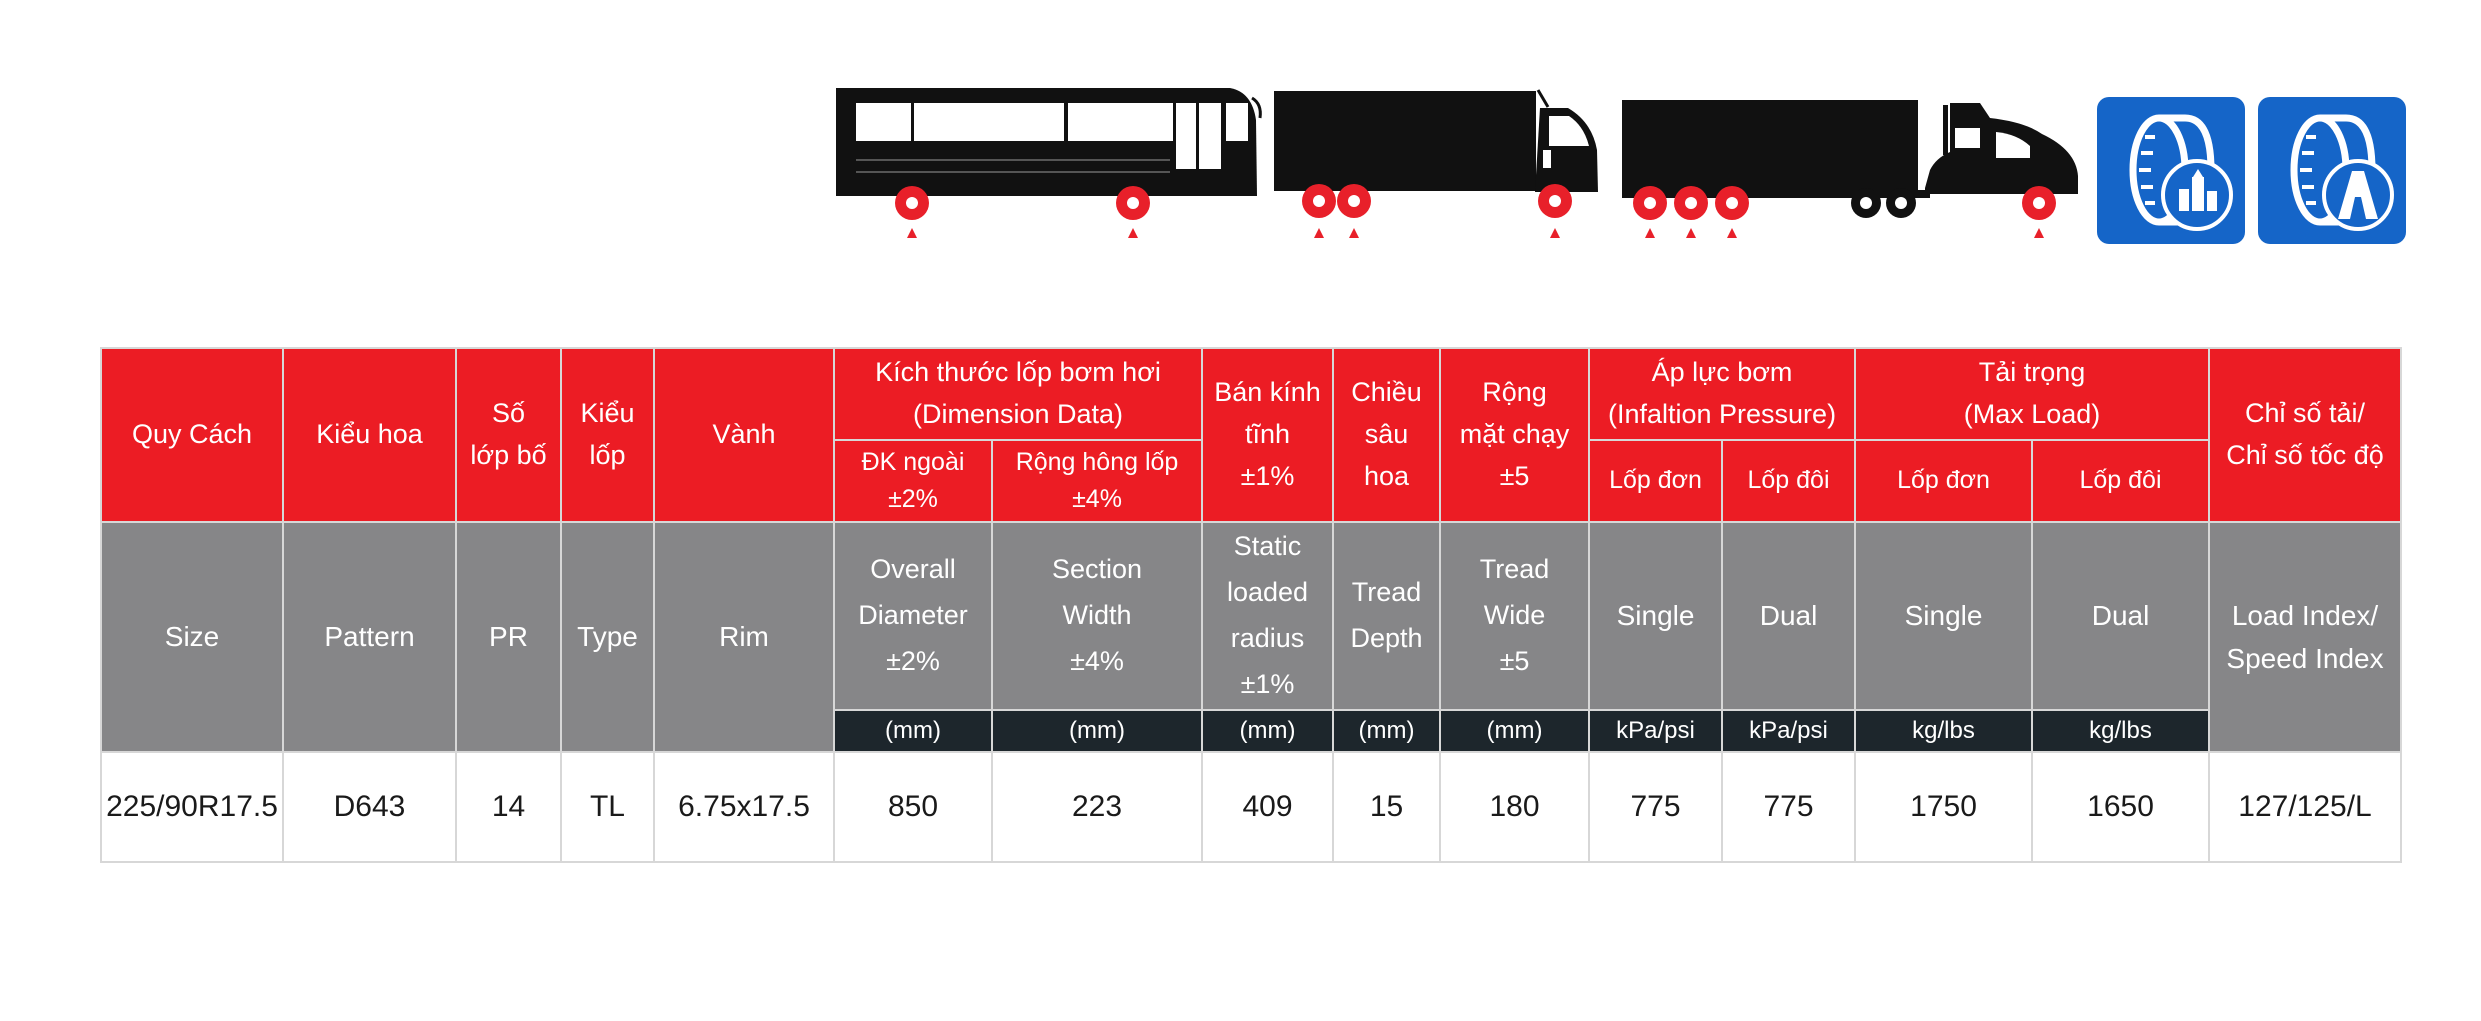 The width and height of the screenshot is (2481, 1021). What do you see at coordinates (369, 807) in the screenshot?
I see `cell-pattern: D643` at bounding box center [369, 807].